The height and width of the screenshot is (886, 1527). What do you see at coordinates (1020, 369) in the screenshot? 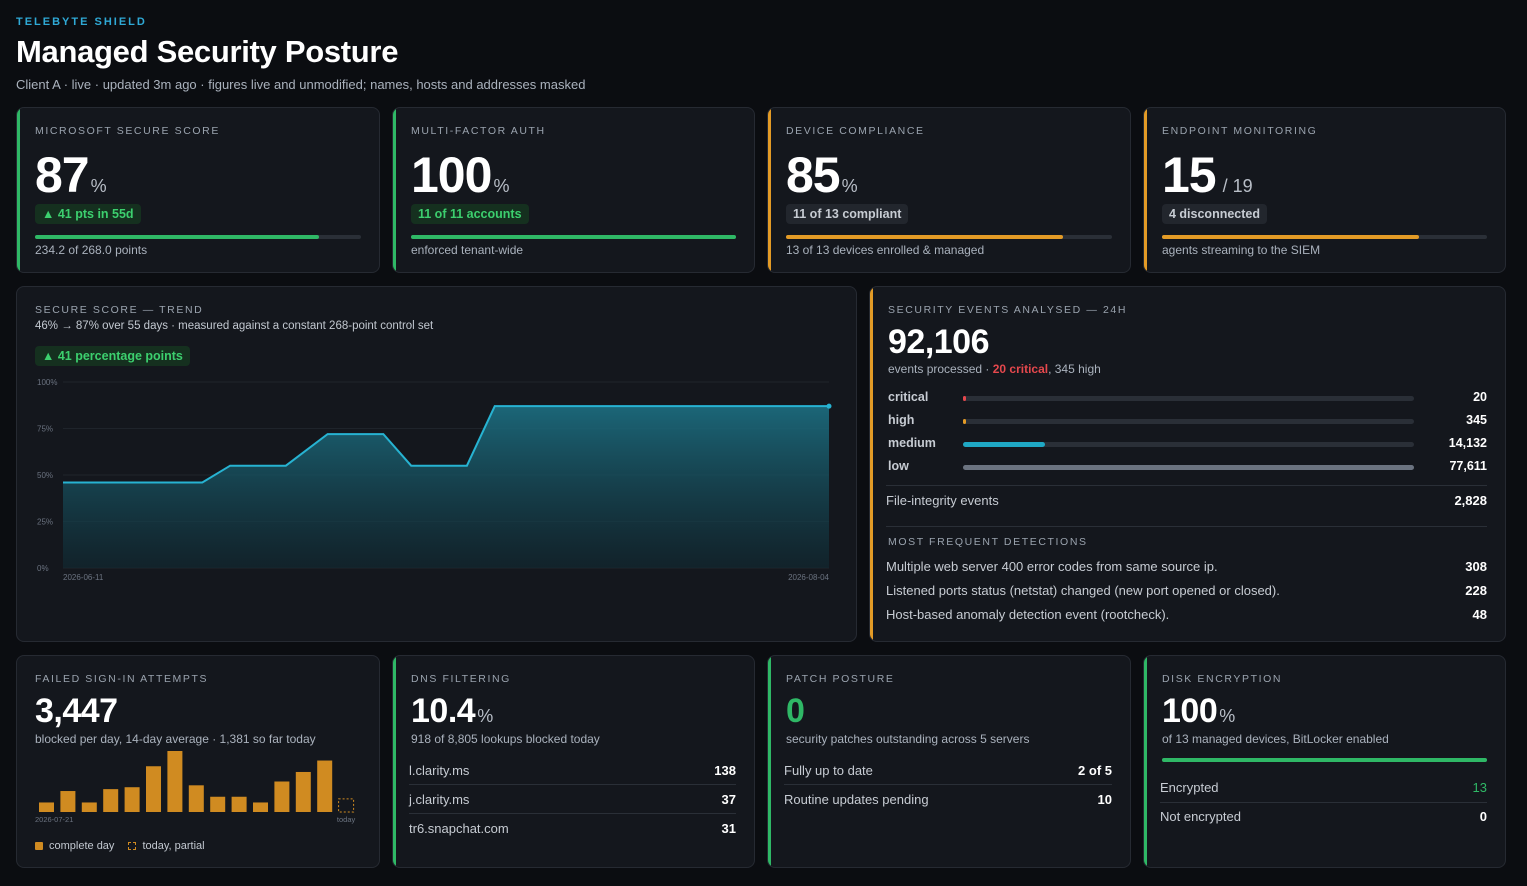
I see `events-critical-count: 20 critical` at bounding box center [1020, 369].